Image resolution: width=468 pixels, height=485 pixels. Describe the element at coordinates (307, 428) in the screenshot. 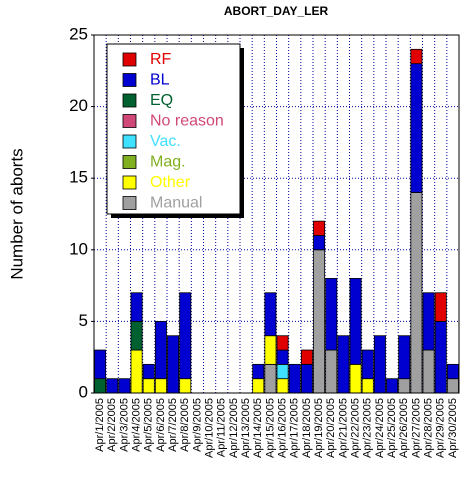

I see `x-tick-label: Apr/18/2005` at that location.